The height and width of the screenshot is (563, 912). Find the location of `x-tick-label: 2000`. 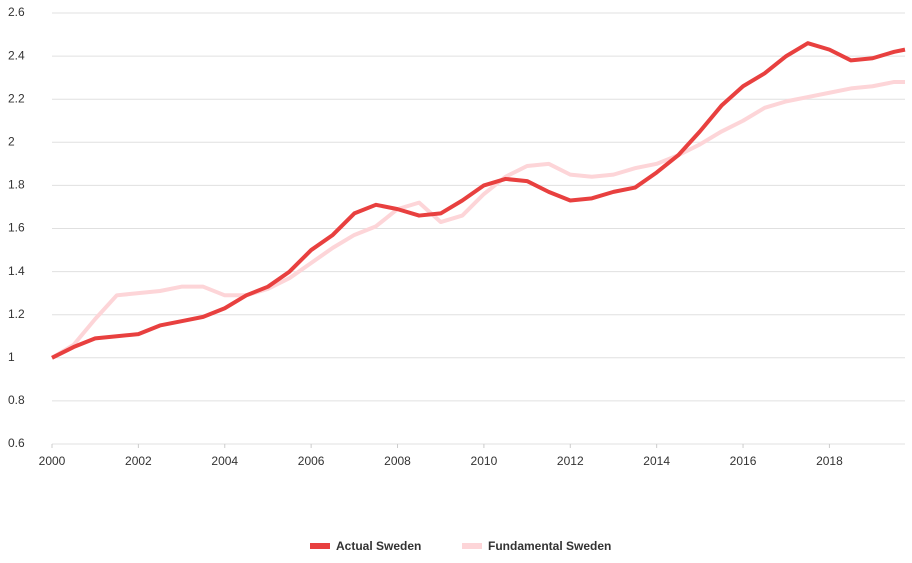

x-tick-label: 2000 is located at coordinates (52, 461).